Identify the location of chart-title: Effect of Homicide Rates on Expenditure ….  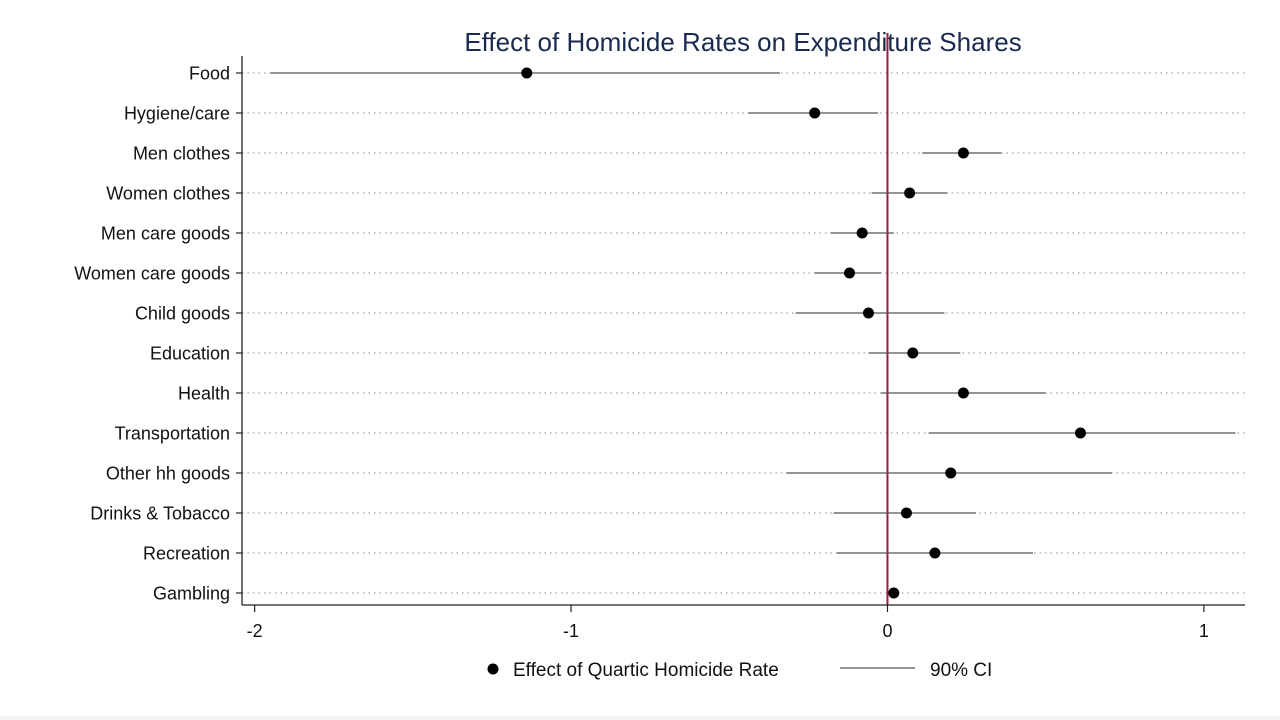
(742, 42).